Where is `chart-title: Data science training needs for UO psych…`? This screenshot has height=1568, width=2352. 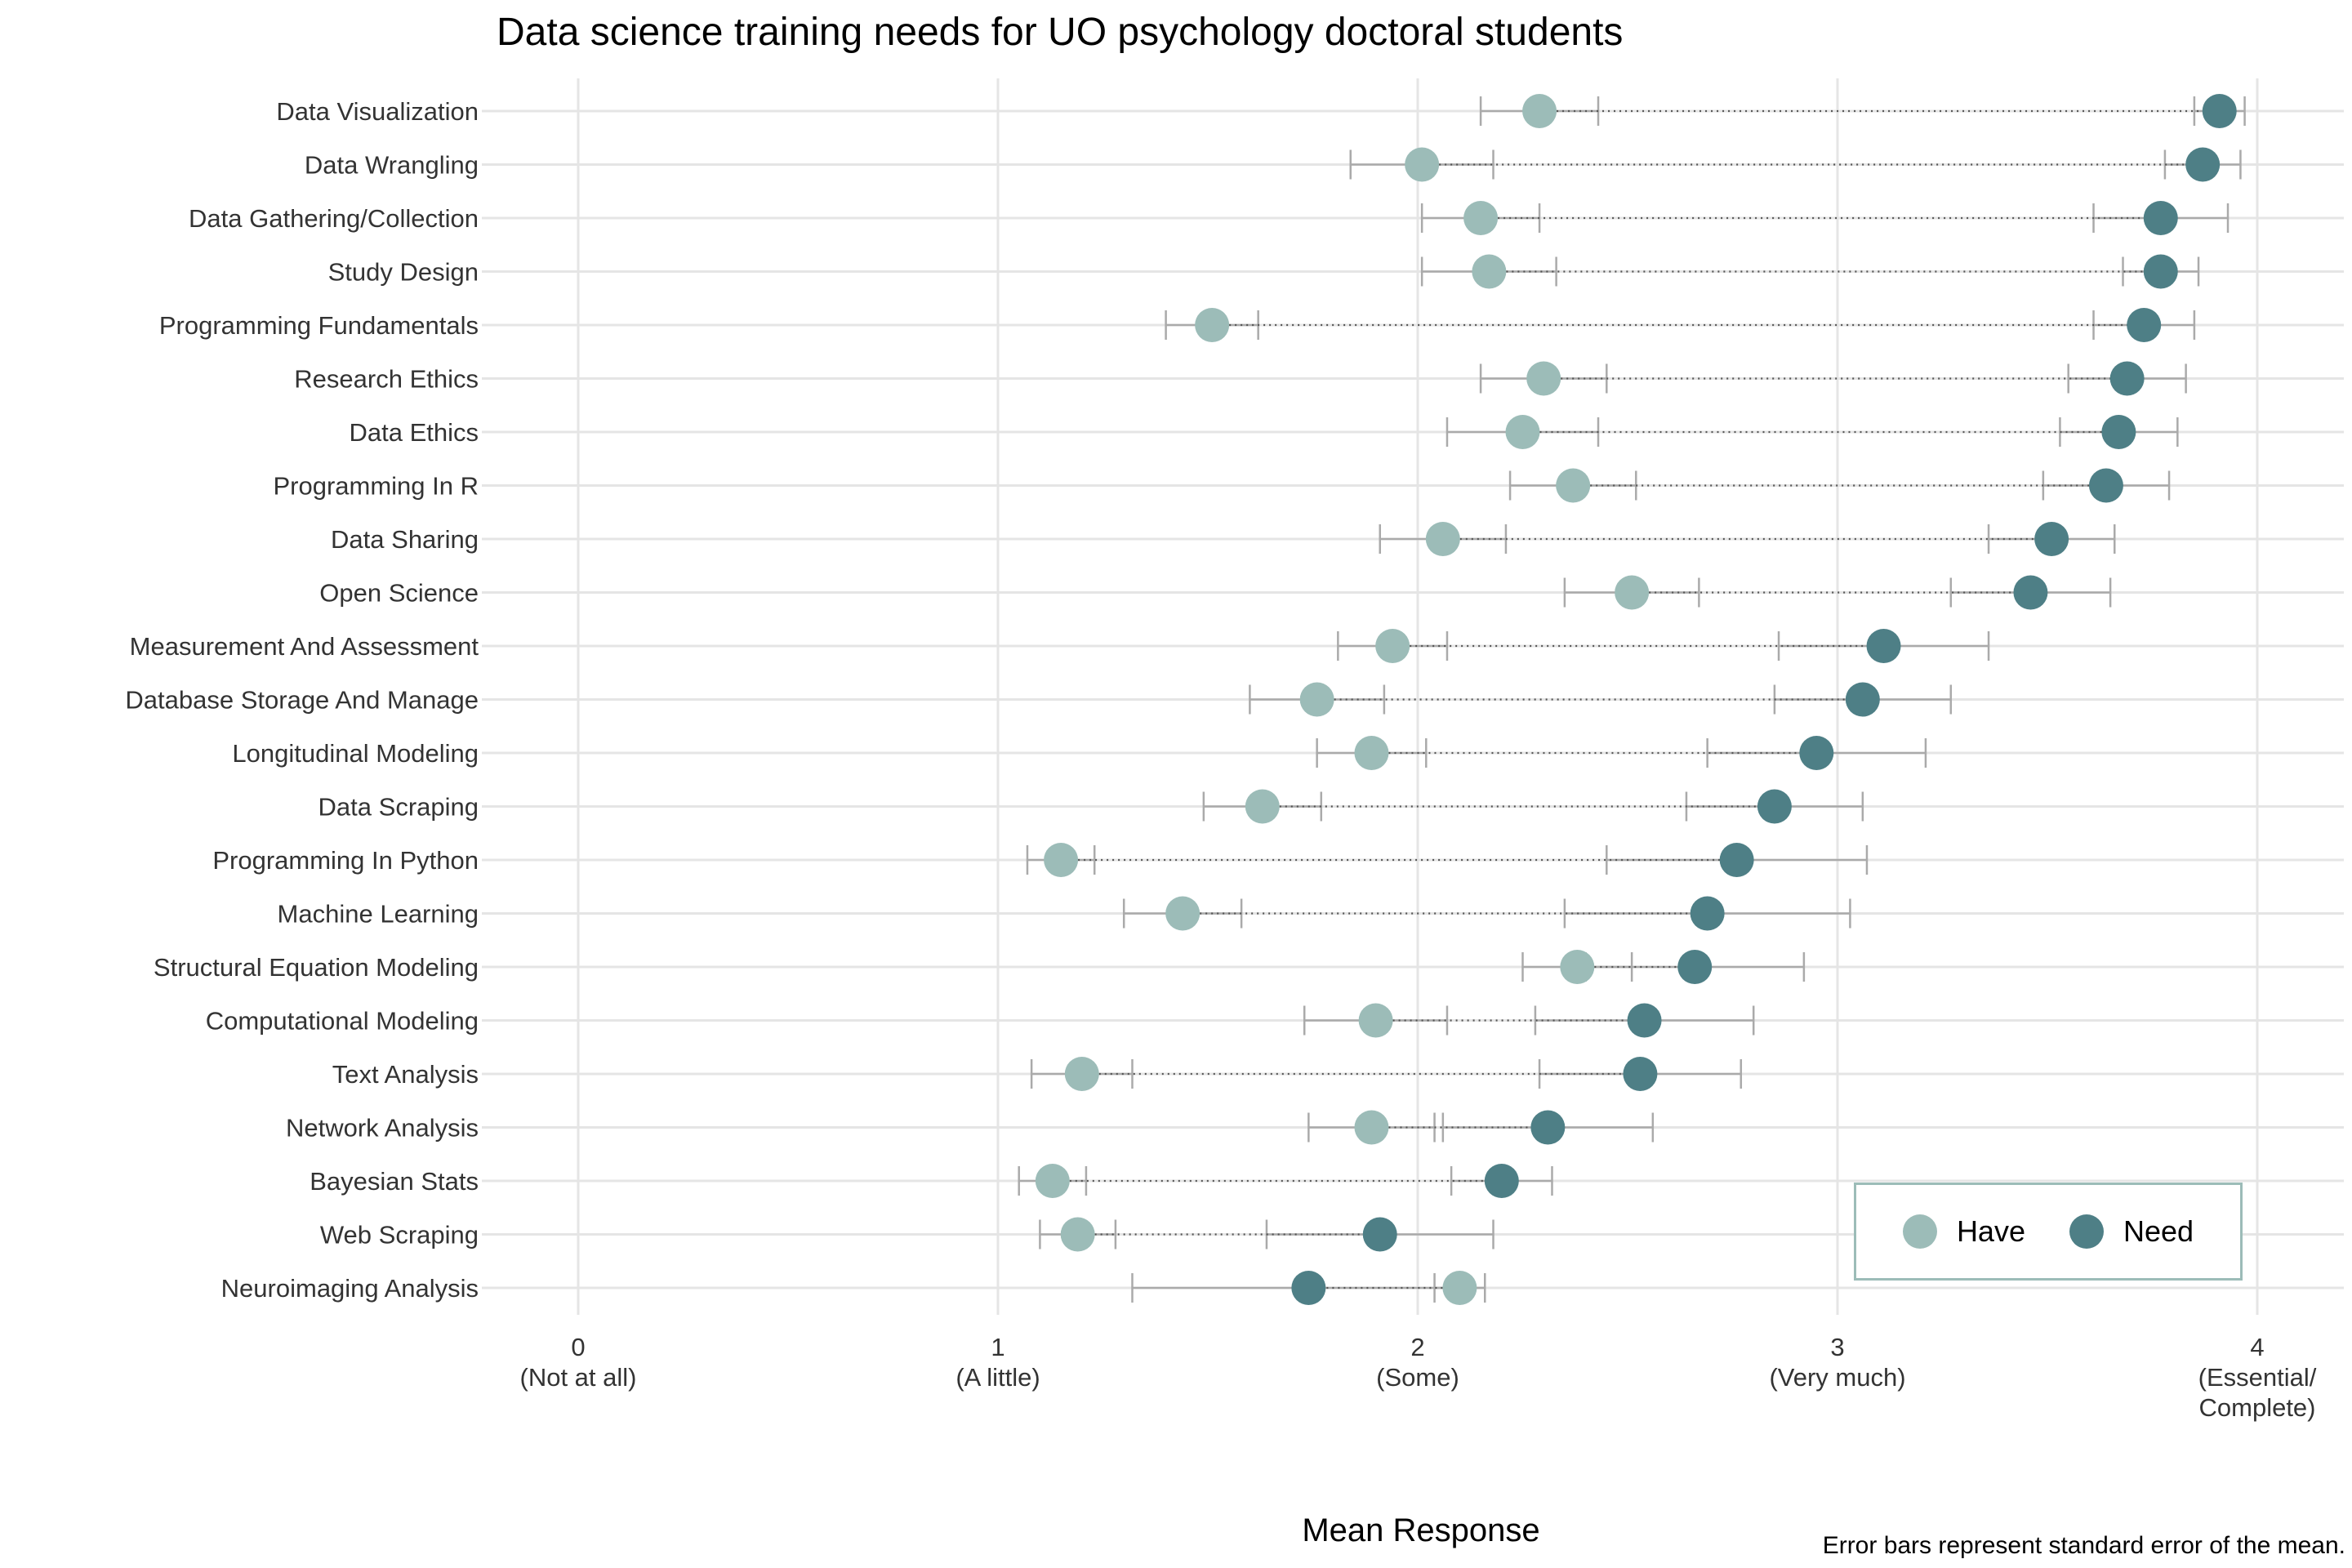
chart-title: Data science training needs for UO psych… is located at coordinates (1060, 32).